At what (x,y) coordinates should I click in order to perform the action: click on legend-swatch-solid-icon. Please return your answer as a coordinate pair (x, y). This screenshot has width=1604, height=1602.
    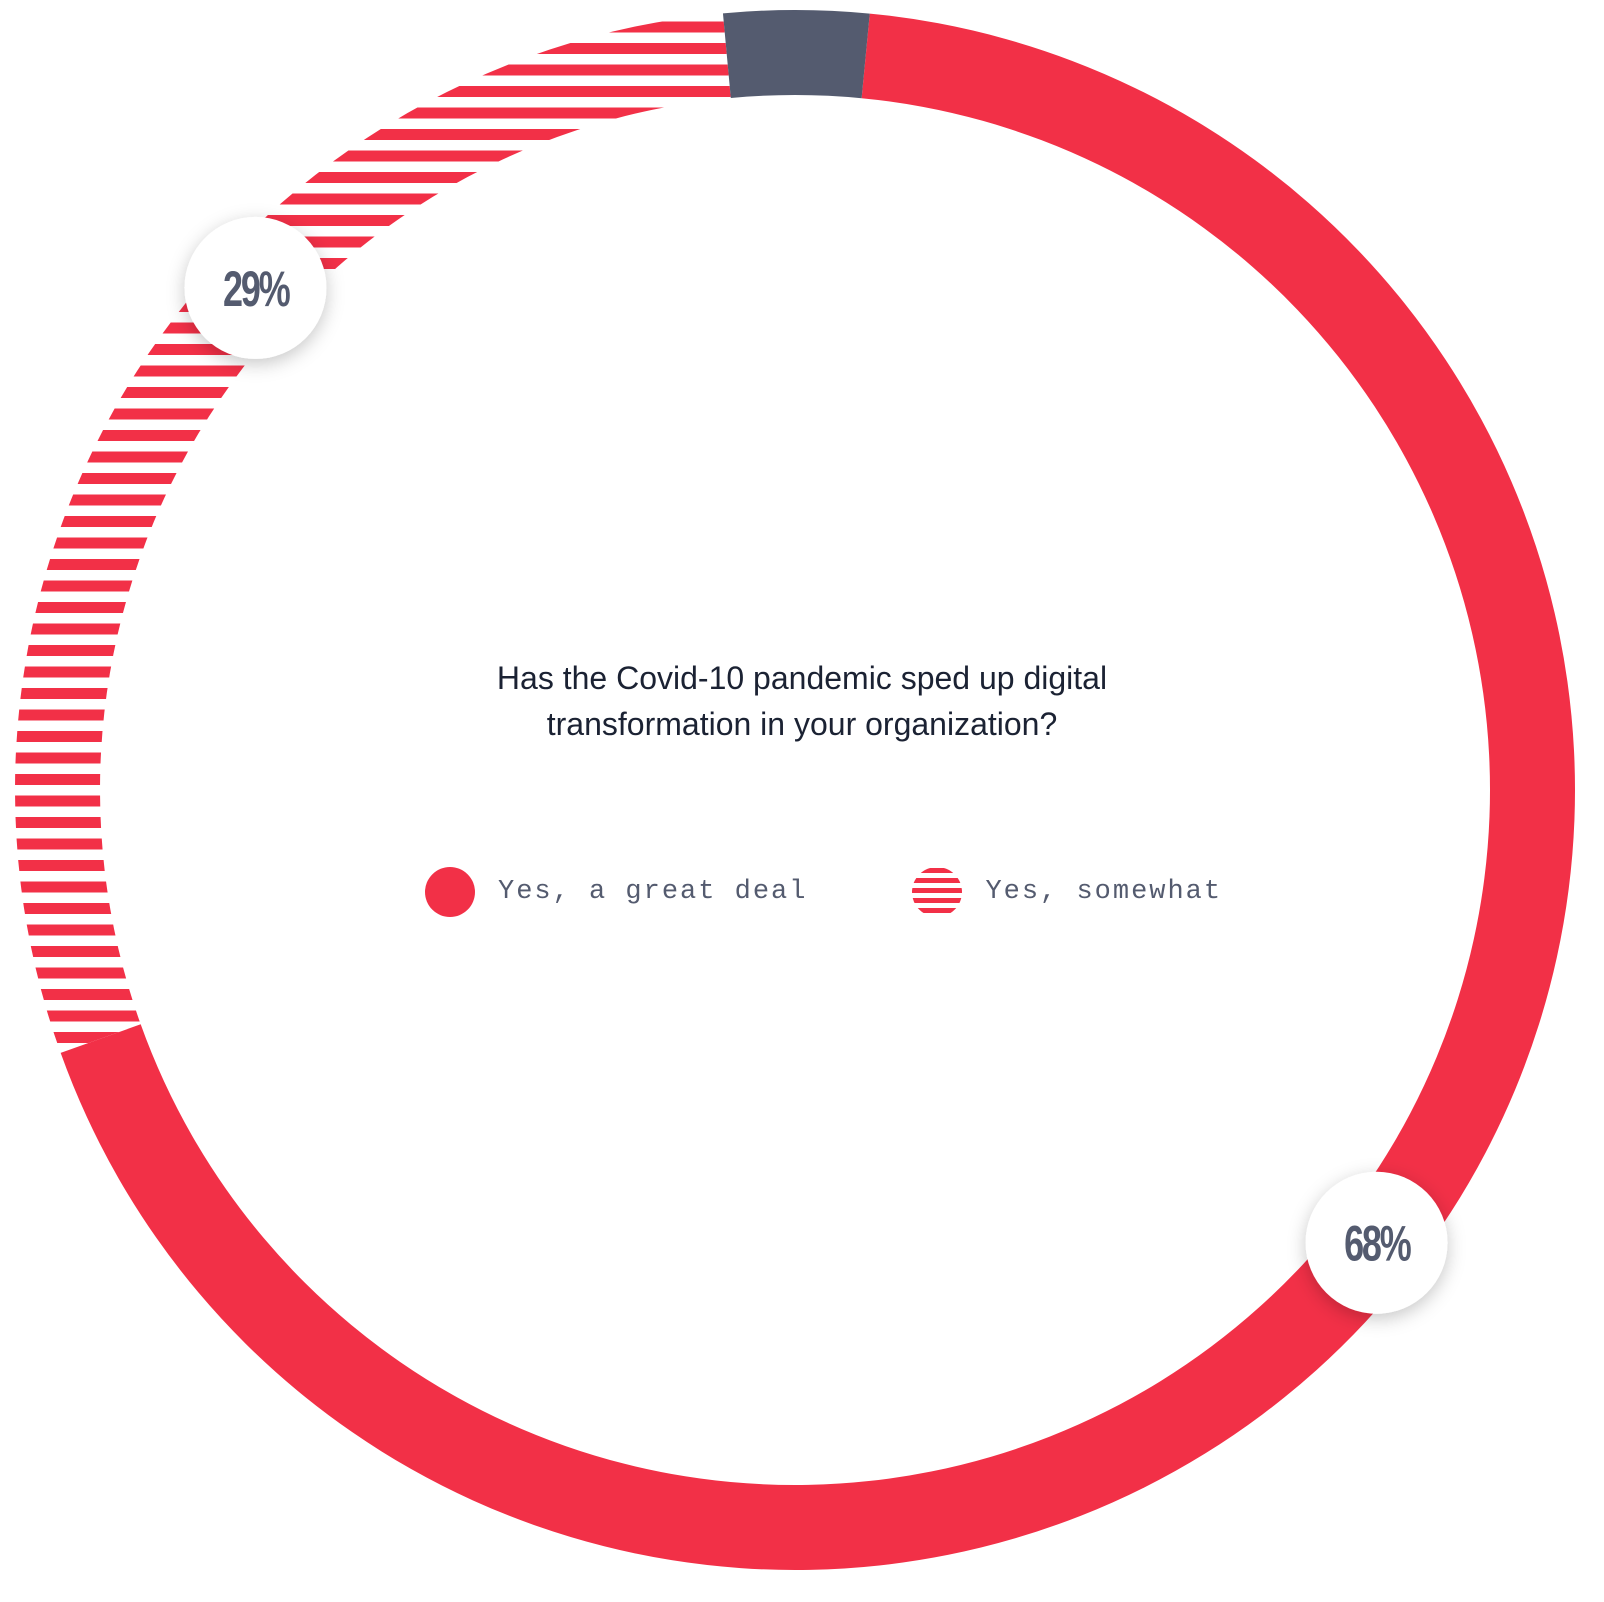
    Looking at the image, I should click on (450, 892).